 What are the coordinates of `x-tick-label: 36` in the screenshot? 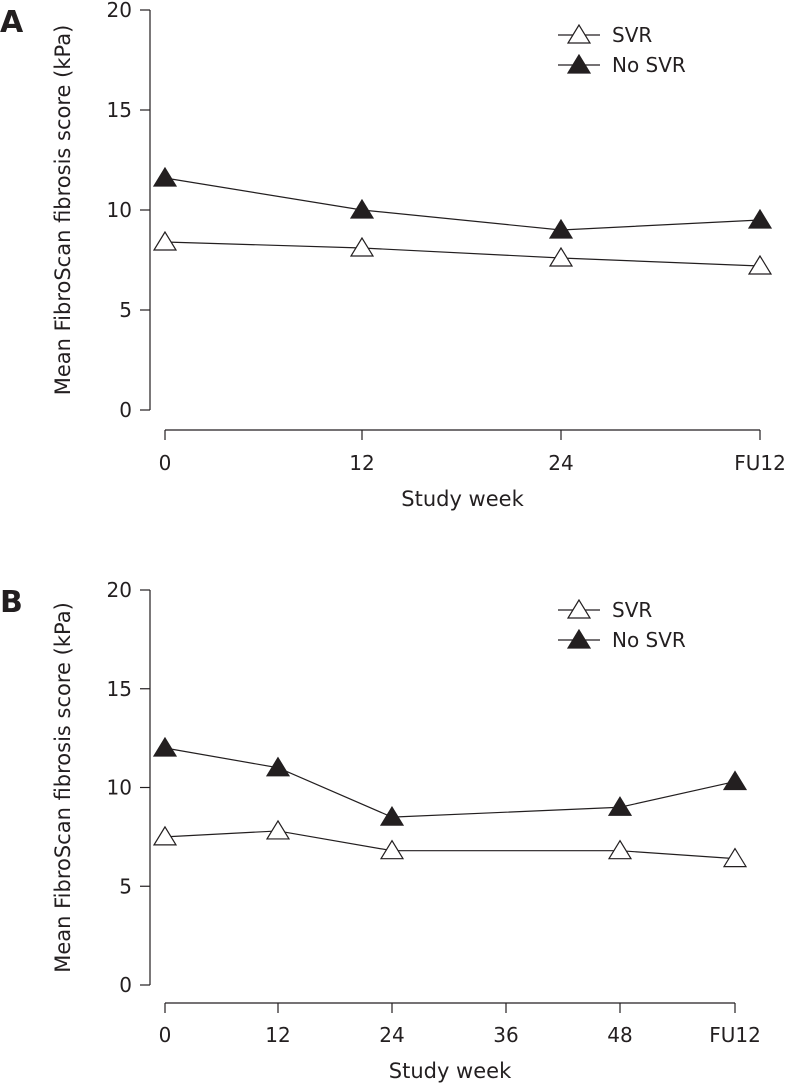 It's located at (505, 1035).